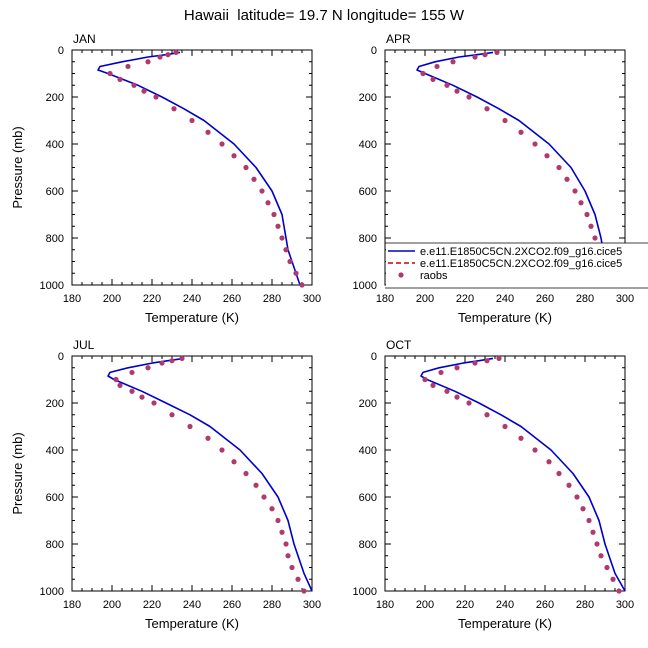 This screenshot has width=648, height=648. Describe the element at coordinates (625, 299) in the screenshot. I see `x-tick-label-apr: 300` at that location.